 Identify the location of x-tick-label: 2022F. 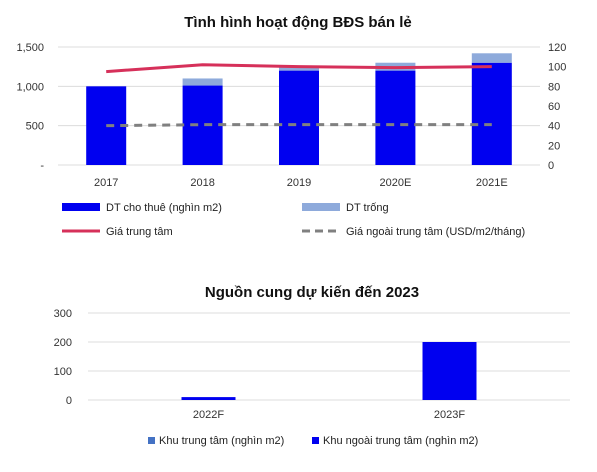
(208, 415).